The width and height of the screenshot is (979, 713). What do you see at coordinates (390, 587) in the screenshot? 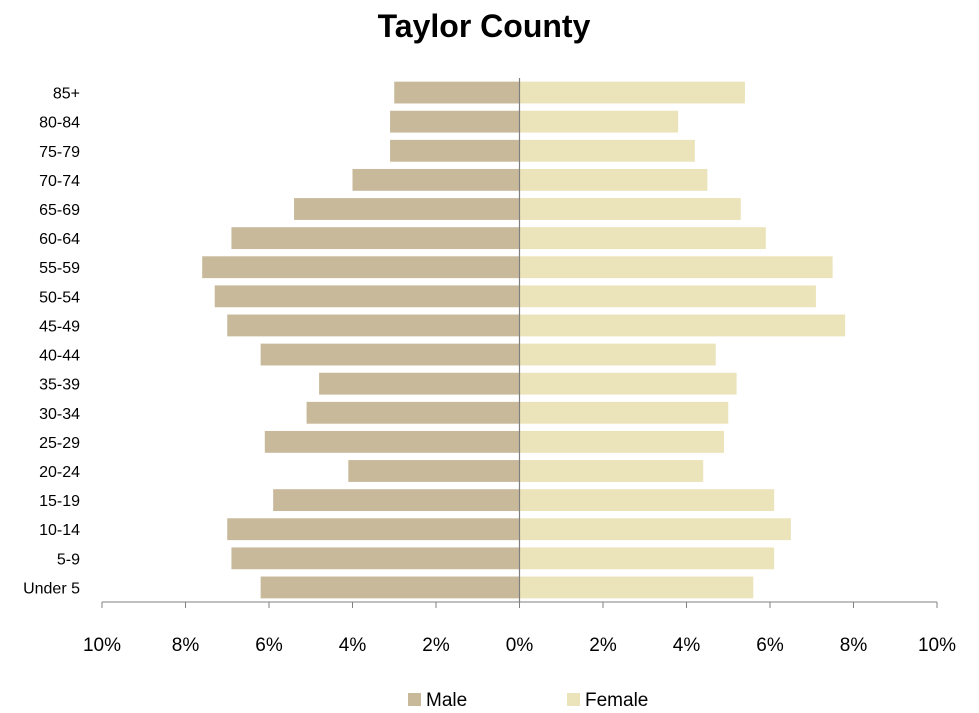
I see `bar-male-Under 5` at bounding box center [390, 587].